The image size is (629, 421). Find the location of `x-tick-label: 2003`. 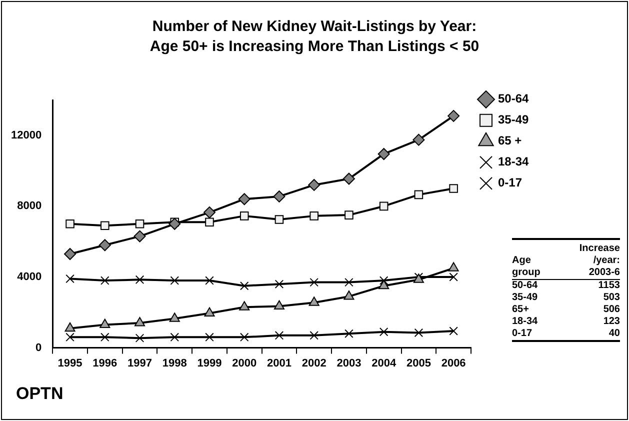

x-tick-label: 2003 is located at coordinates (349, 363).